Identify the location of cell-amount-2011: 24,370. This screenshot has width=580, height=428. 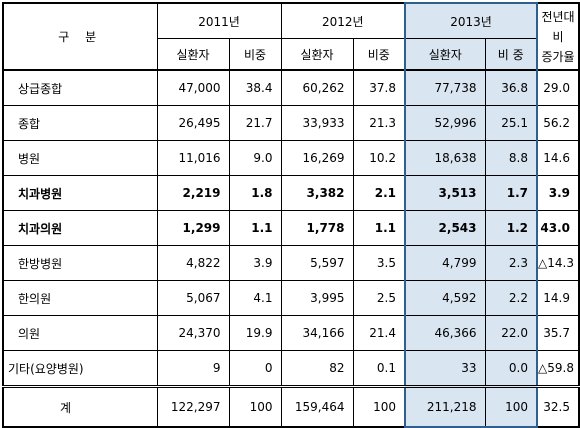
(193, 333).